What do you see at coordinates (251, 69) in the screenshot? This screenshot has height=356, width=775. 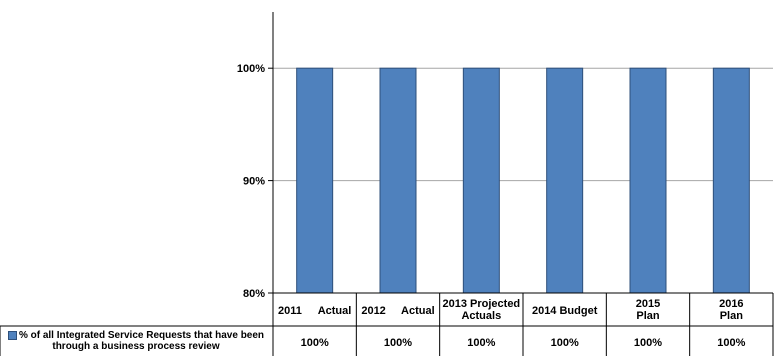 I see `y-tick-label: 100%` at bounding box center [251, 69].